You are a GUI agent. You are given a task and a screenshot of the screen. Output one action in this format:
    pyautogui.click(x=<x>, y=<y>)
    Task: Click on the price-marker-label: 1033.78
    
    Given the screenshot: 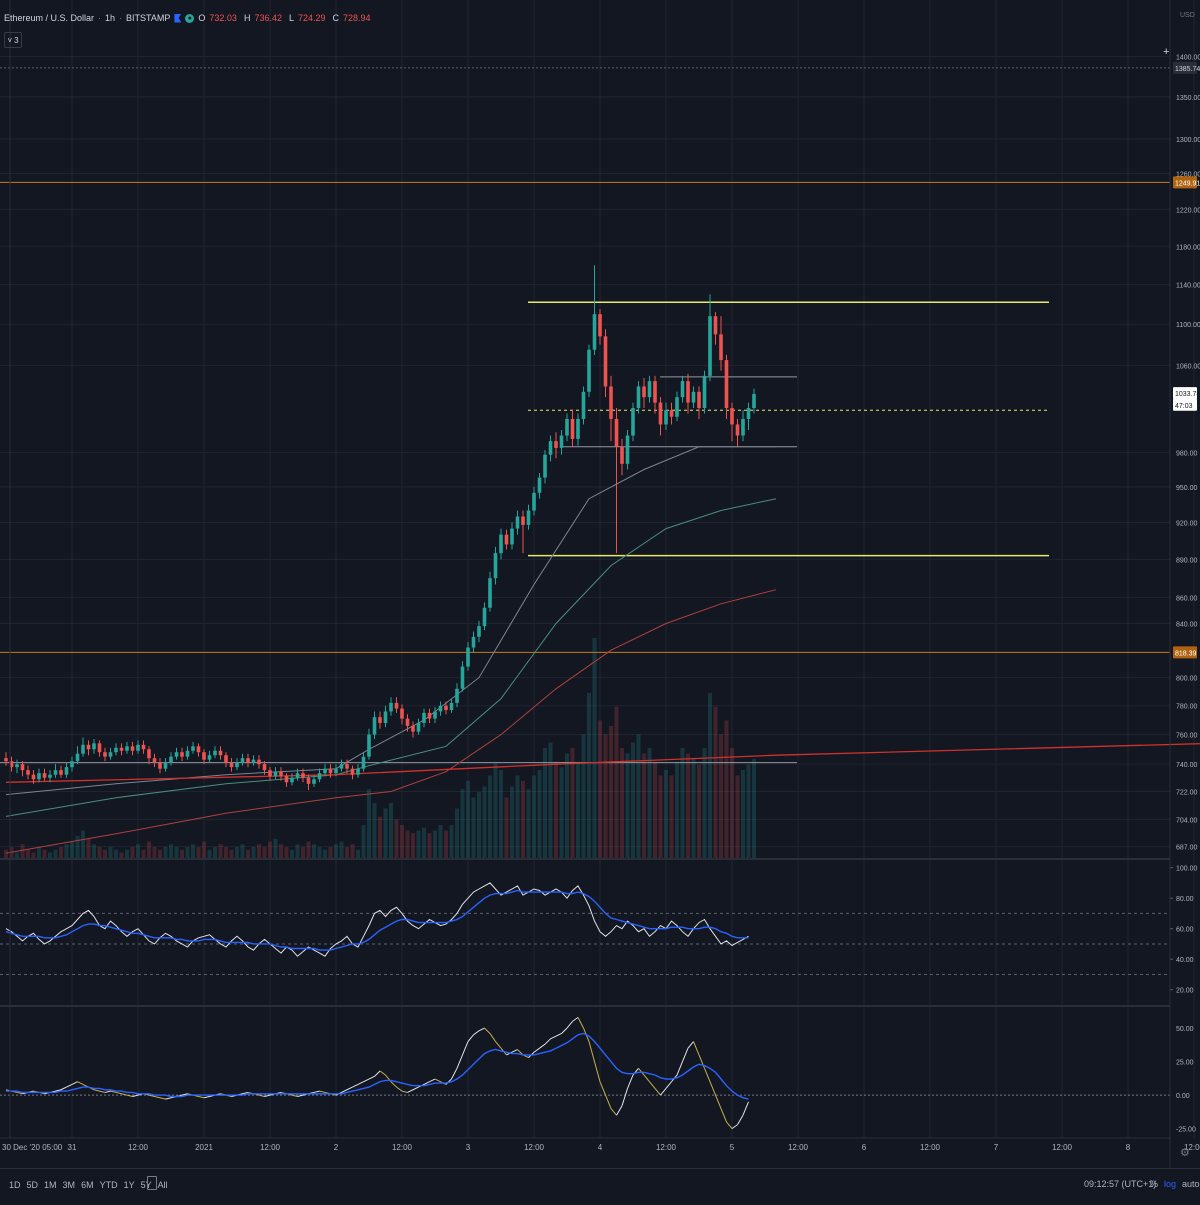 What is the action you would take?
    pyautogui.click(x=1187, y=394)
    